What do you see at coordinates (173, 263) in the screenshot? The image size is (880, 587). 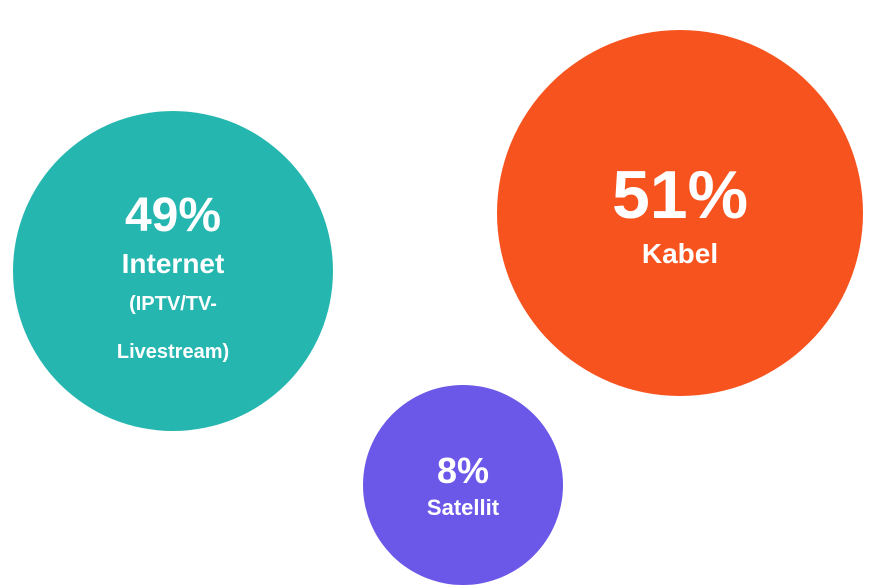 I see `category-label: Internet` at bounding box center [173, 263].